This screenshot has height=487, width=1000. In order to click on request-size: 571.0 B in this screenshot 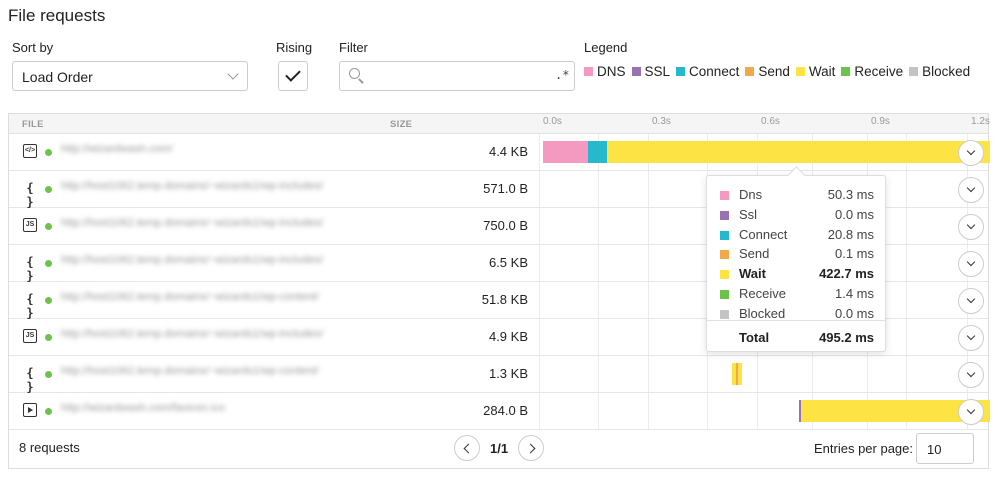, I will do `click(505, 188)`.